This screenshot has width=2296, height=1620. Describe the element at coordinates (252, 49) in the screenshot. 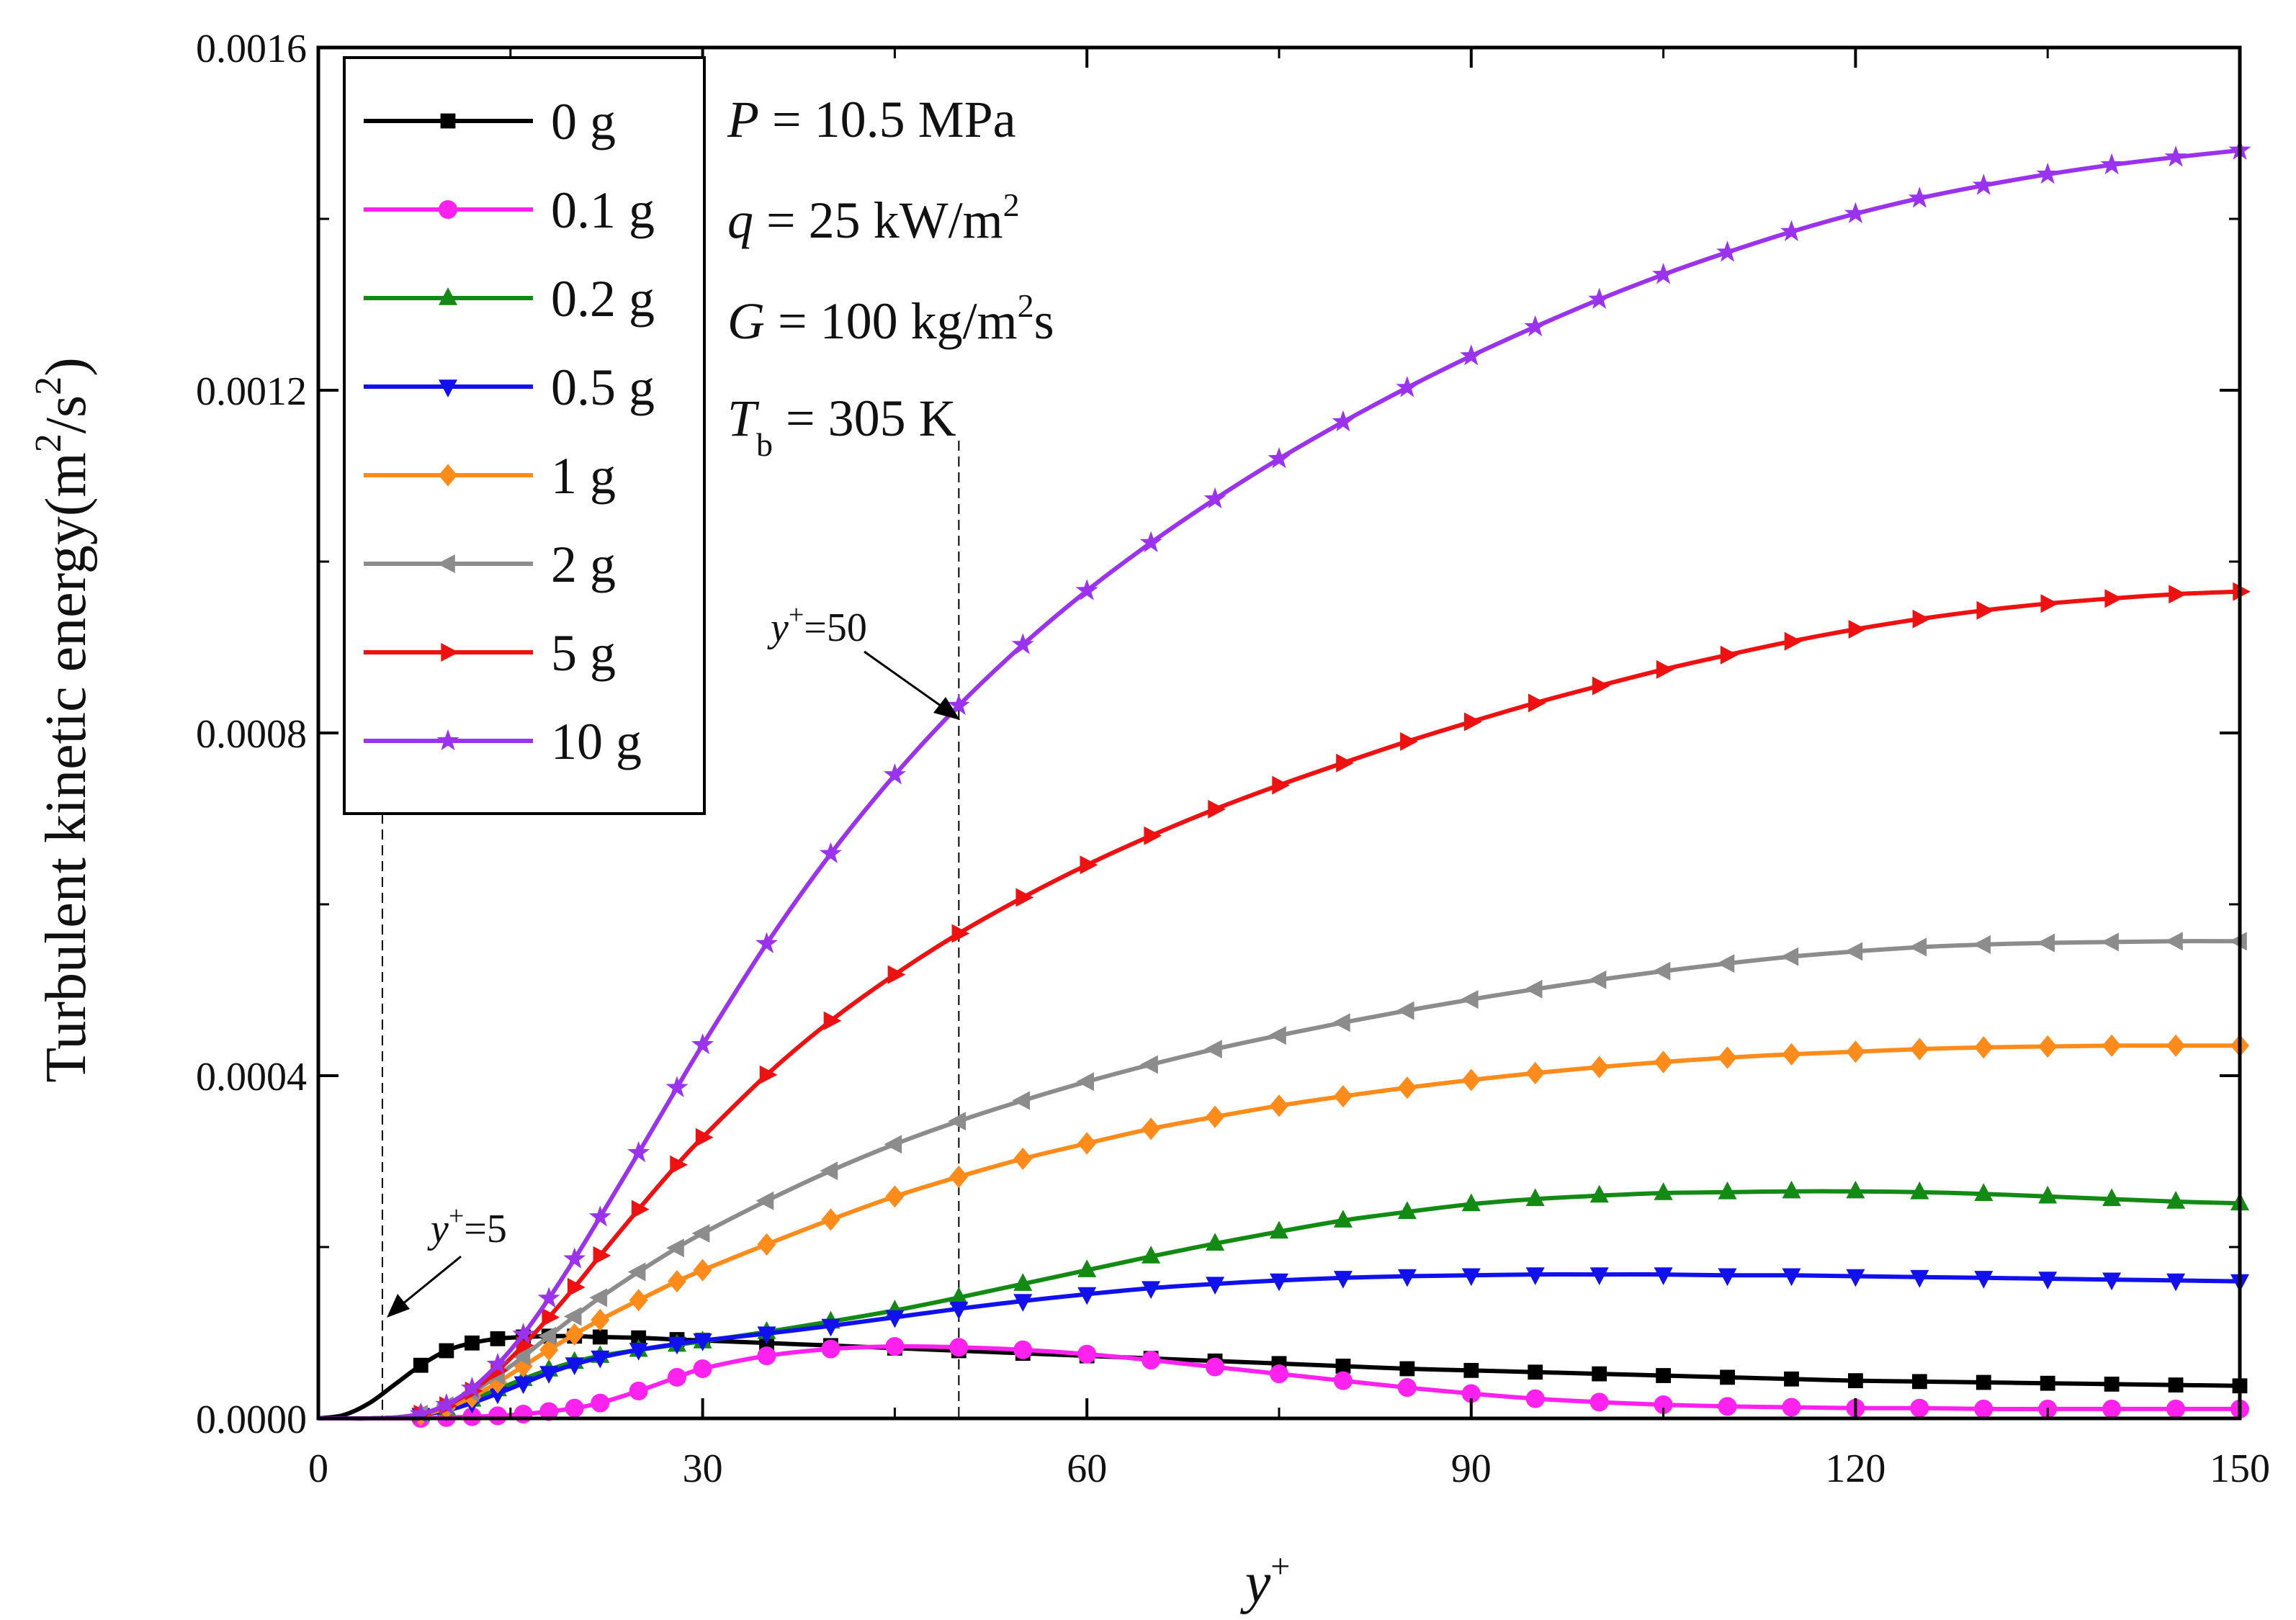

I see `y-tick-label: 0.0016` at that location.